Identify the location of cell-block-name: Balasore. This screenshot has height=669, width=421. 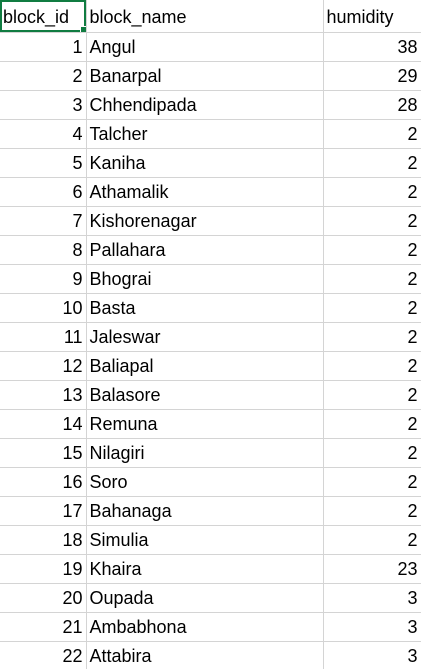
(205, 395).